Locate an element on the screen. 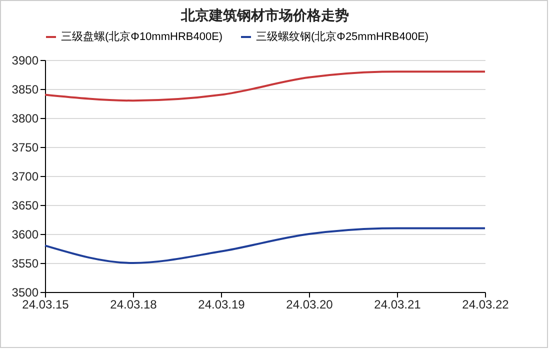 Image resolution: width=550 pixels, height=350 pixels. y-tick-label: 3900 is located at coordinates (25, 61).